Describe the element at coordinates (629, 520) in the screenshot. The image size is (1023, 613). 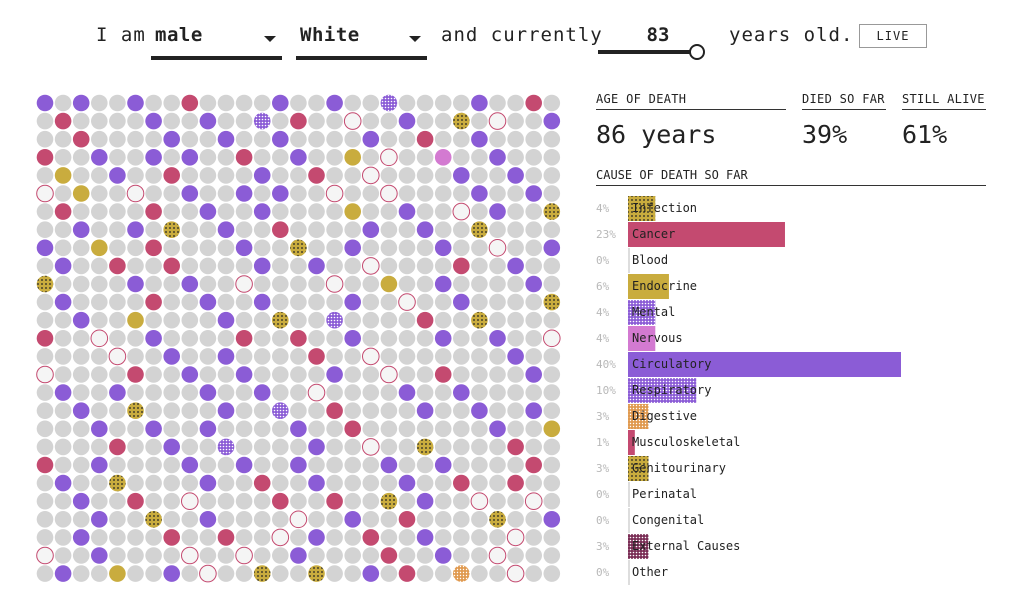
I see `bar-congenital` at that location.